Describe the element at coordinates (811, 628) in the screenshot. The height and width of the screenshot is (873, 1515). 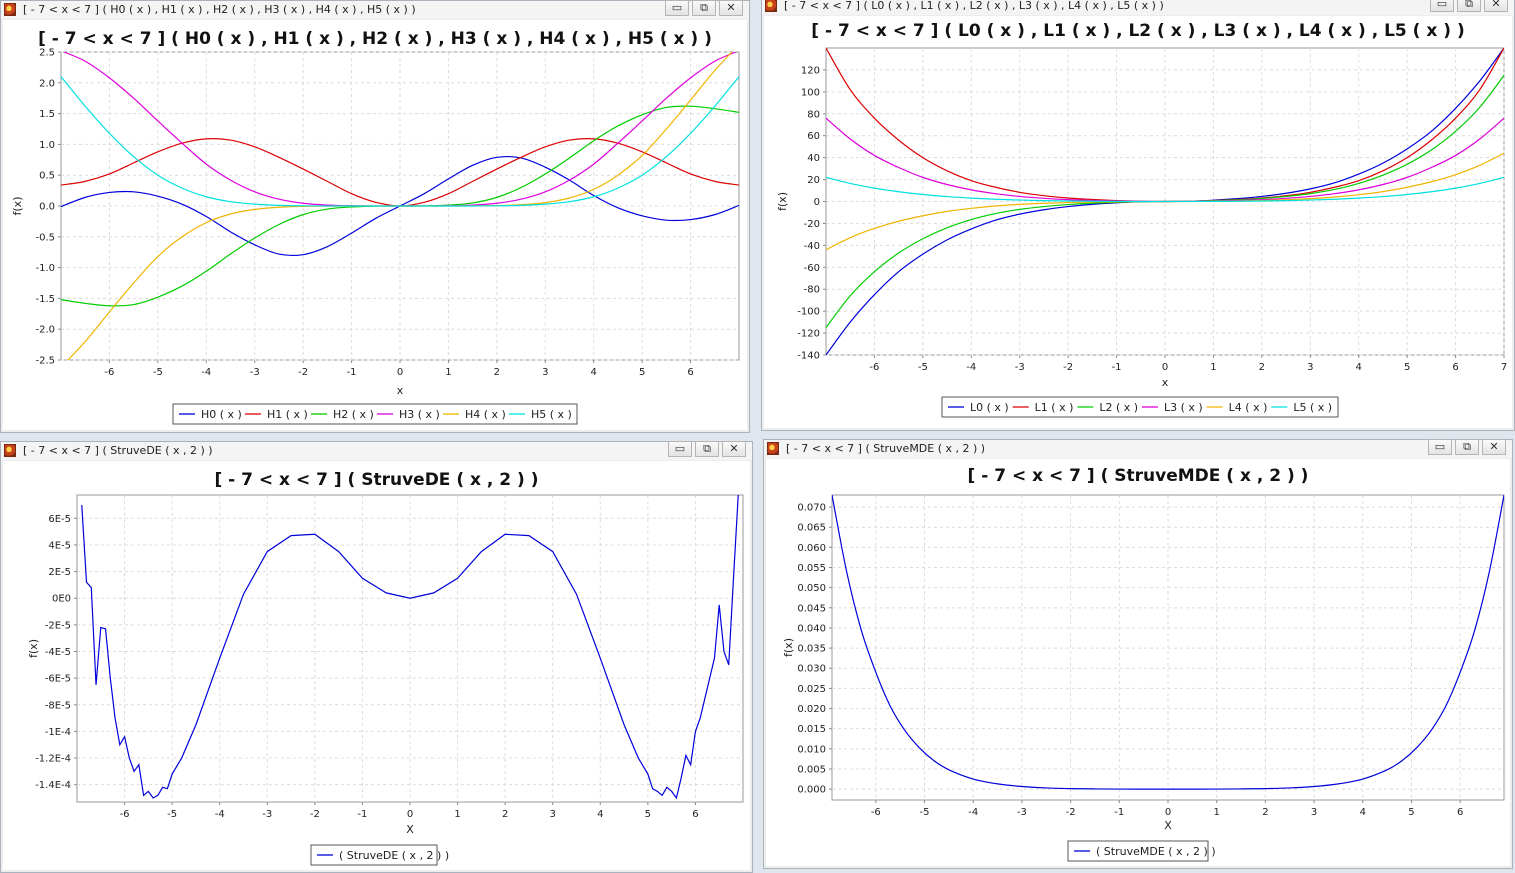
I see `y-tick-label: 0.040` at that location.